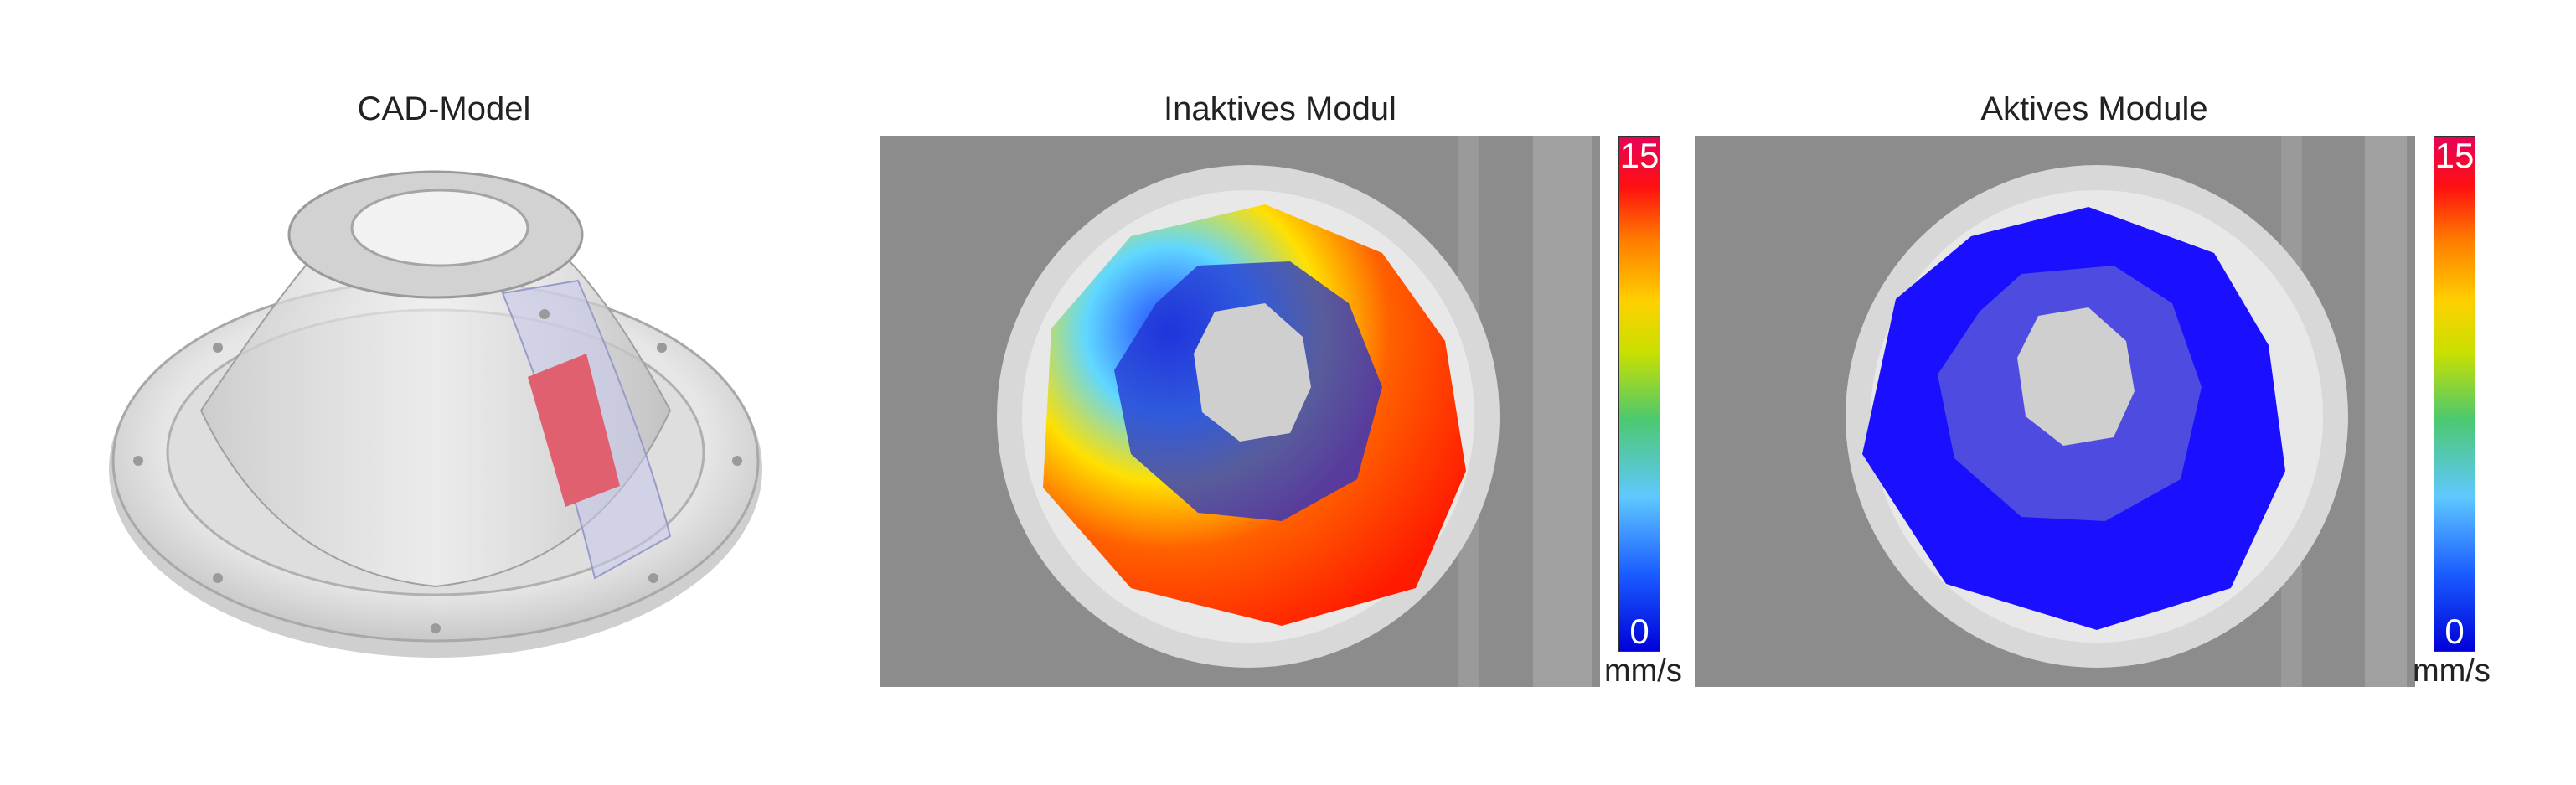 The width and height of the screenshot is (2576, 785). Describe the element at coordinates (2454, 394) in the screenshot. I see `colorbar-active` at that location.